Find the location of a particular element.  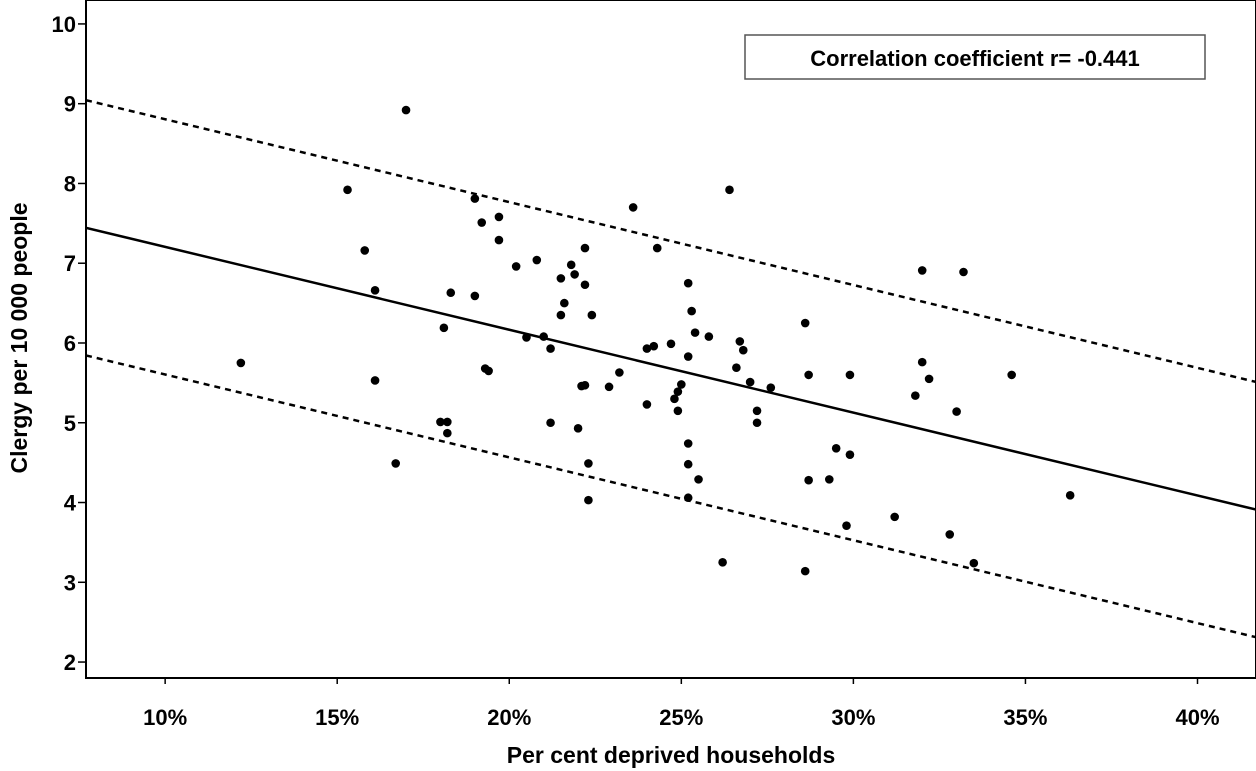

y-tick-label: 4 is located at coordinates (70, 503).